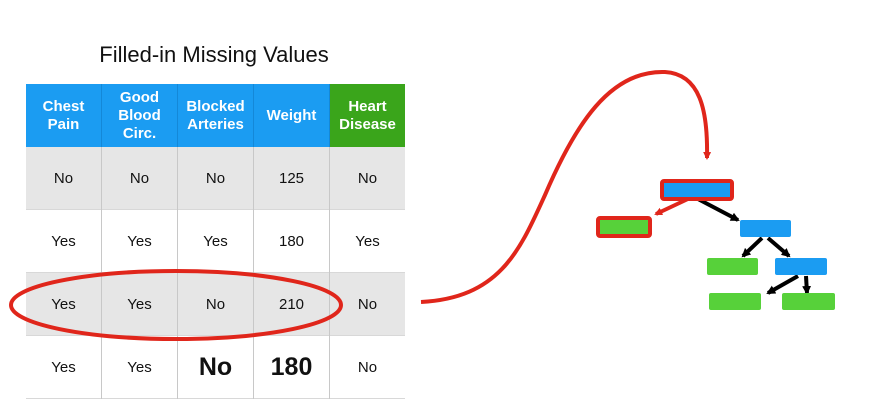 The width and height of the screenshot is (881, 414). What do you see at coordinates (291, 178) in the screenshot?
I see `table-cell: 125` at bounding box center [291, 178].